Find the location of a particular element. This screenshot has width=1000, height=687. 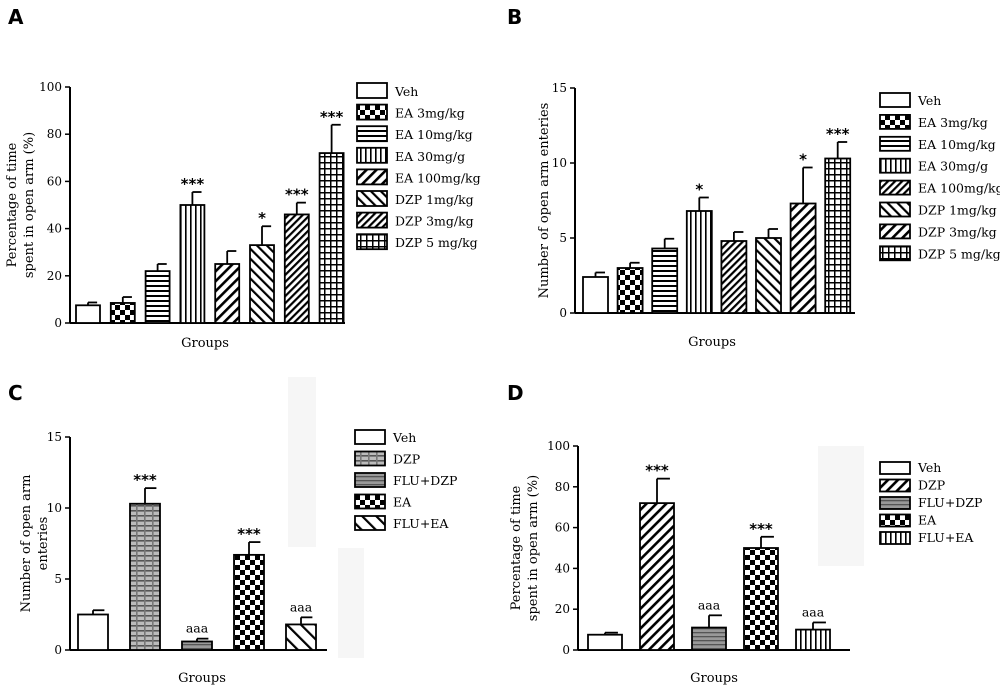

legend-label: EA 30mg/g is located at coordinates (953, 166).